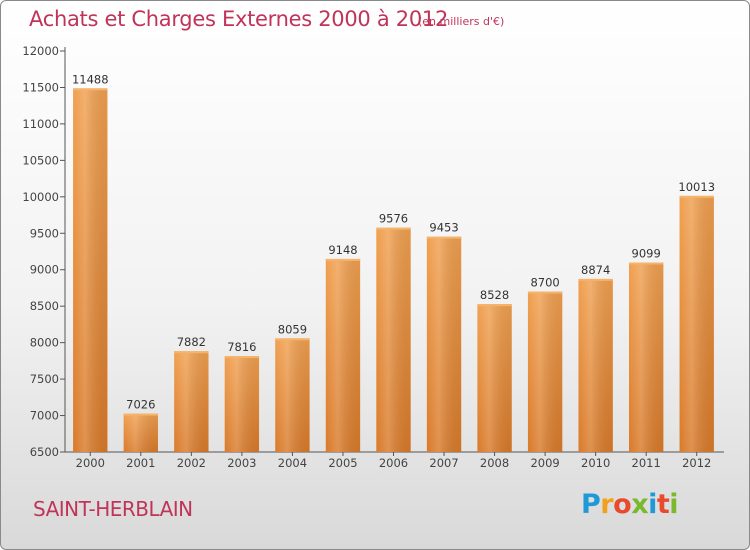  Describe the element at coordinates (44, 379) in the screenshot. I see `y-tick-label: 7500` at that location.